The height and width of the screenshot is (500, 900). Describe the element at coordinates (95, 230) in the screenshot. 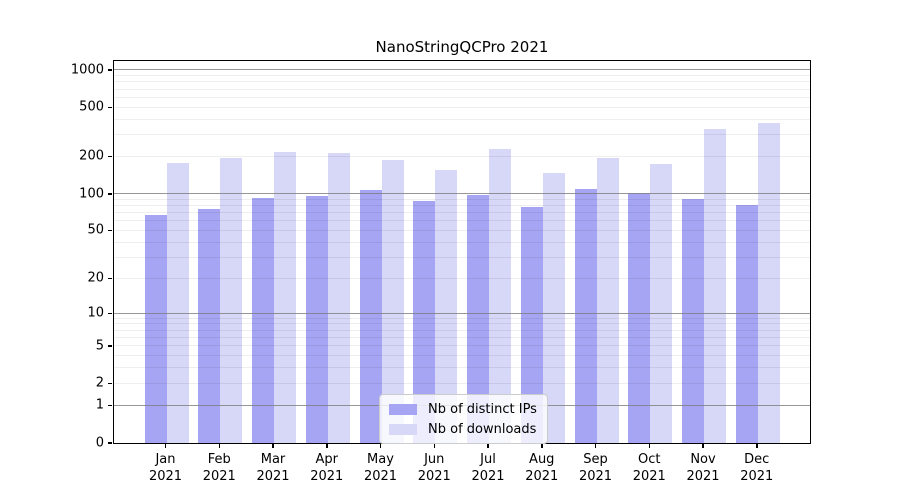

I see `y-axis-tick-label: 50` at that location.